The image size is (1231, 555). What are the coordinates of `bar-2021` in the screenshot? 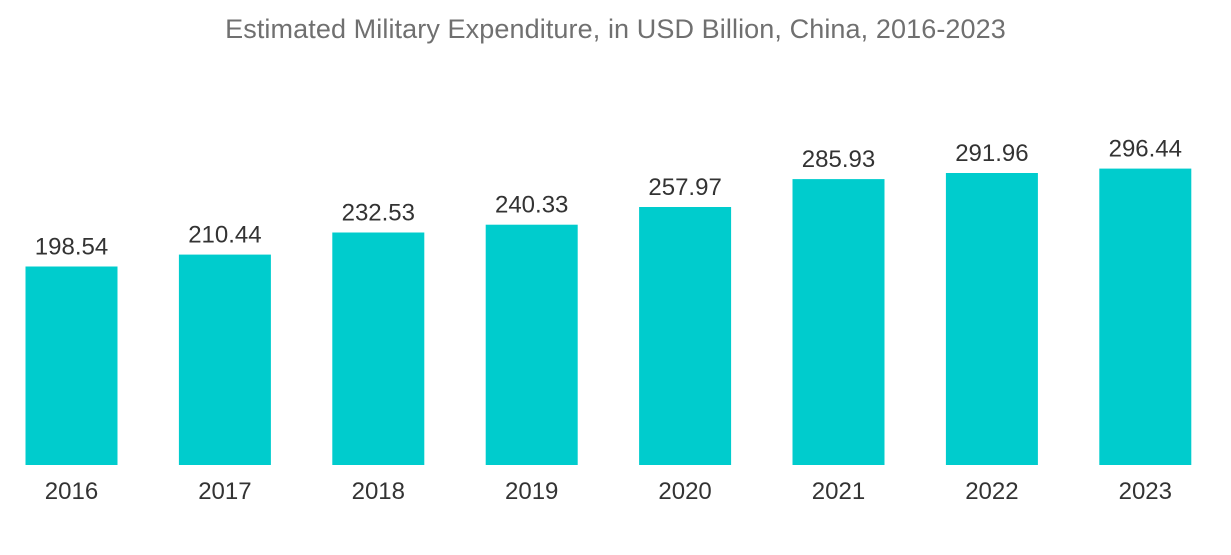 It's located at (838, 322).